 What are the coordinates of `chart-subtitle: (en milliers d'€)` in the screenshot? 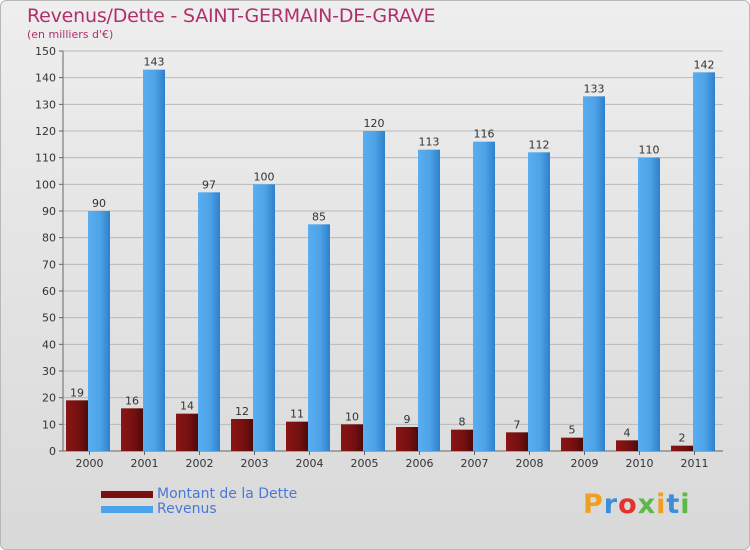 It's located at (70, 34).